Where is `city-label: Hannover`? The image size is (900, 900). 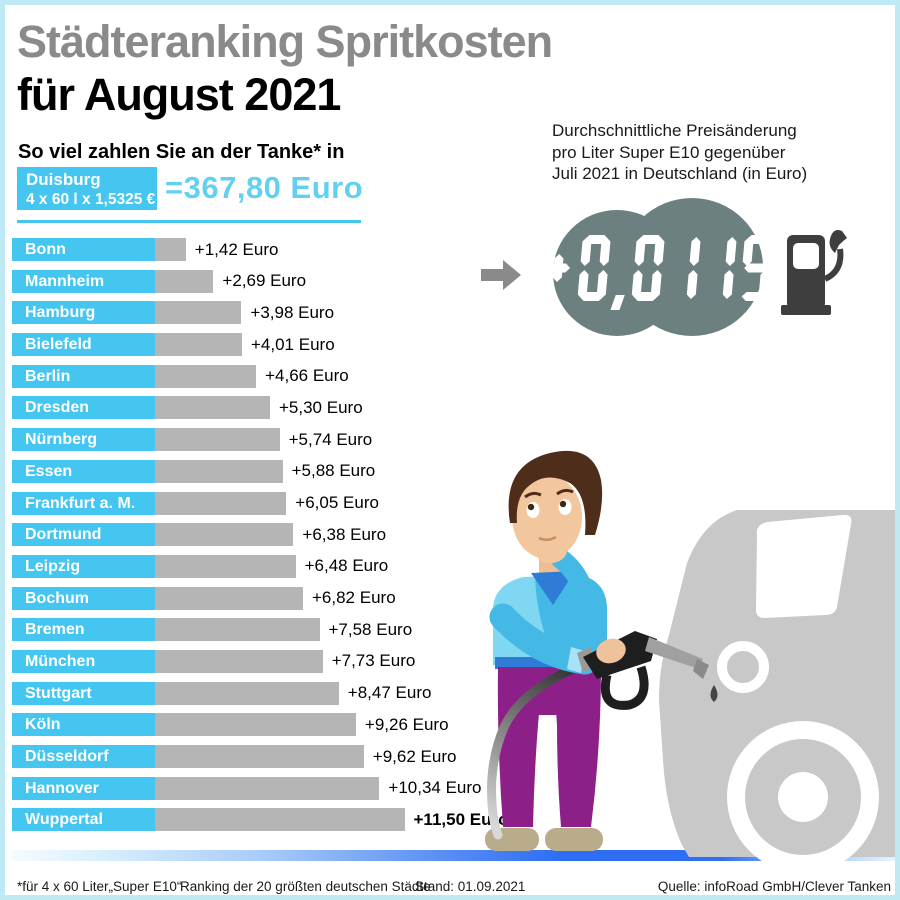 city-label: Hannover is located at coordinates (83, 788).